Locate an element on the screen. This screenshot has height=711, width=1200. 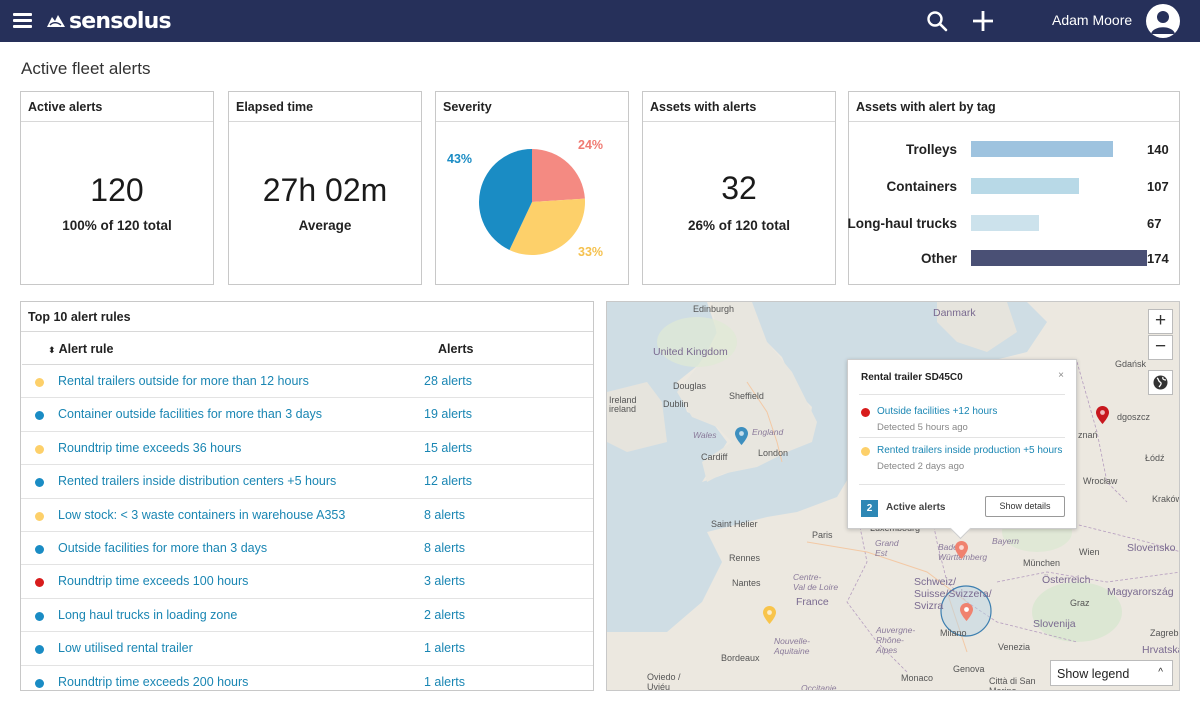
show-legend-button: Show legend ^ is located at coordinates (1111, 673).